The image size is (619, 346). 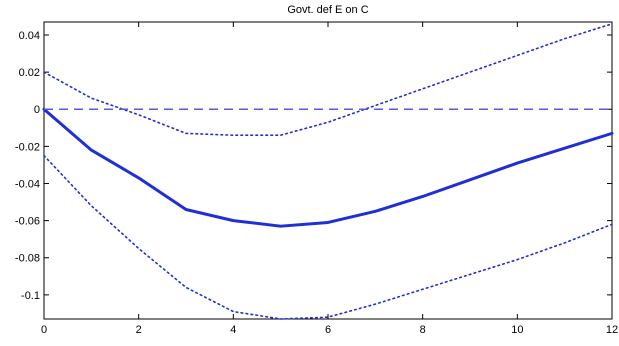 I want to click on x-tick-label: 4, so click(x=233, y=330).